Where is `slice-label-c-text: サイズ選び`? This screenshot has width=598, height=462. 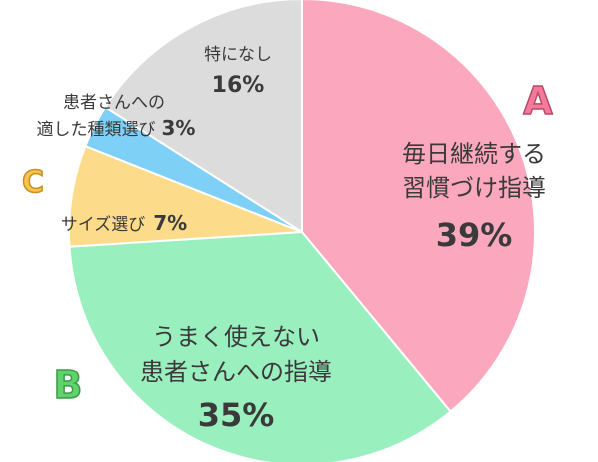 slice-label-c-text: サイズ選び is located at coordinates (103, 225).